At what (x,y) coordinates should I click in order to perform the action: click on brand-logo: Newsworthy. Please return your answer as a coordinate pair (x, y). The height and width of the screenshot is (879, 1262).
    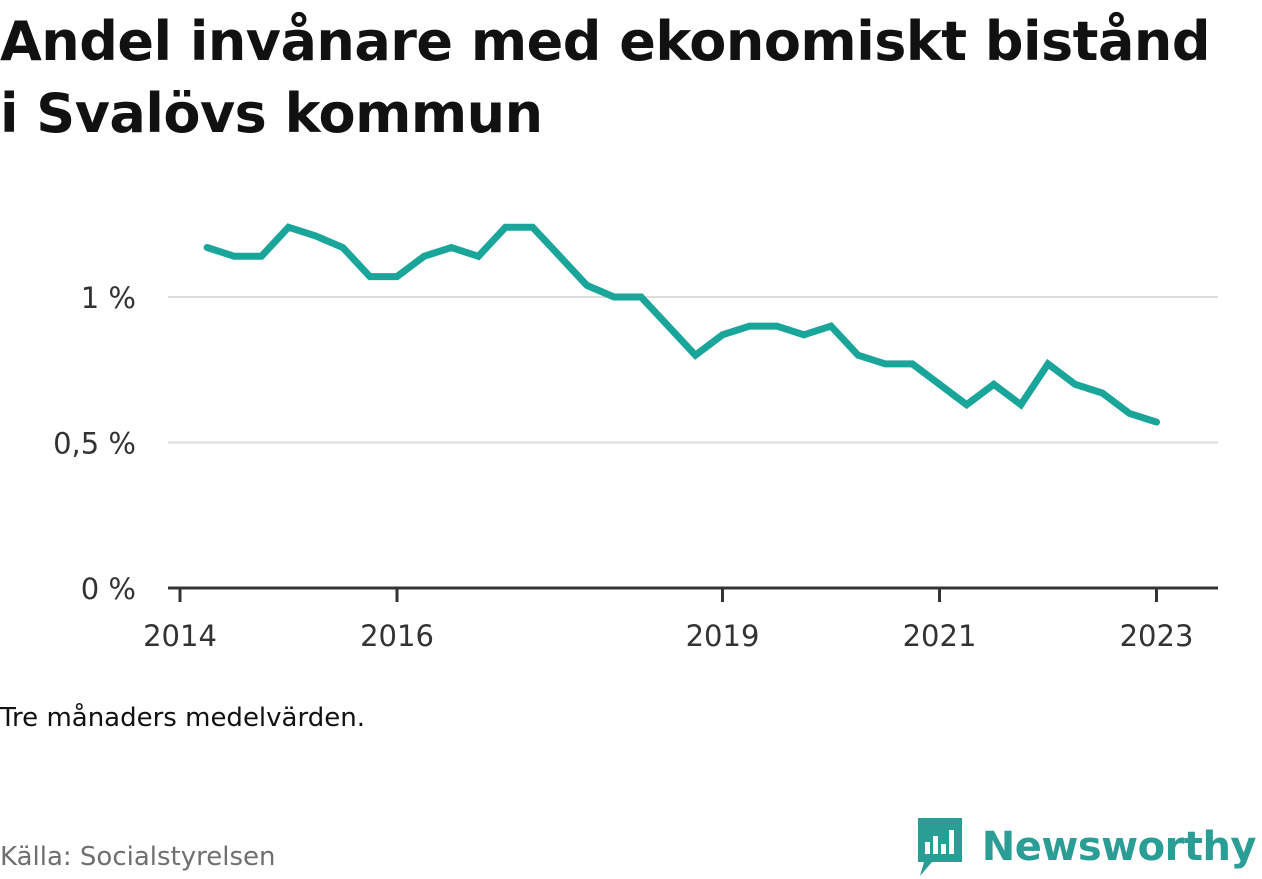
    Looking at the image, I should click on (1086, 847).